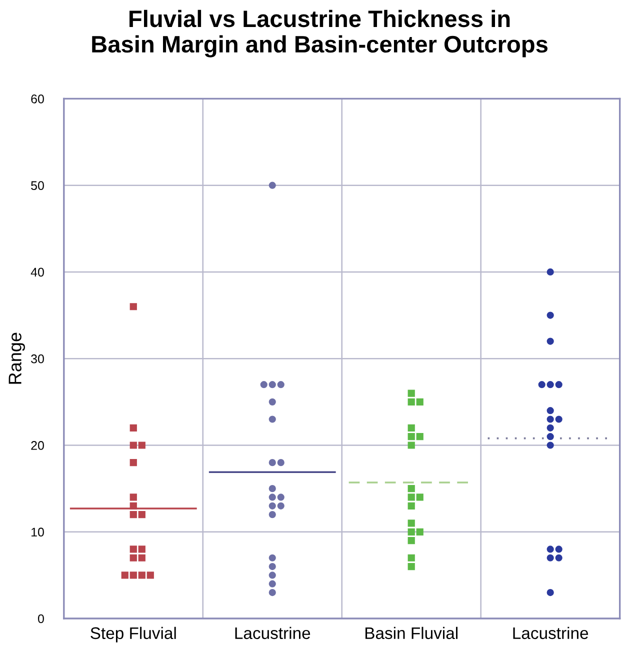  What do you see at coordinates (37, 445) in the screenshot?
I see `y-tick-label: 20` at bounding box center [37, 445].